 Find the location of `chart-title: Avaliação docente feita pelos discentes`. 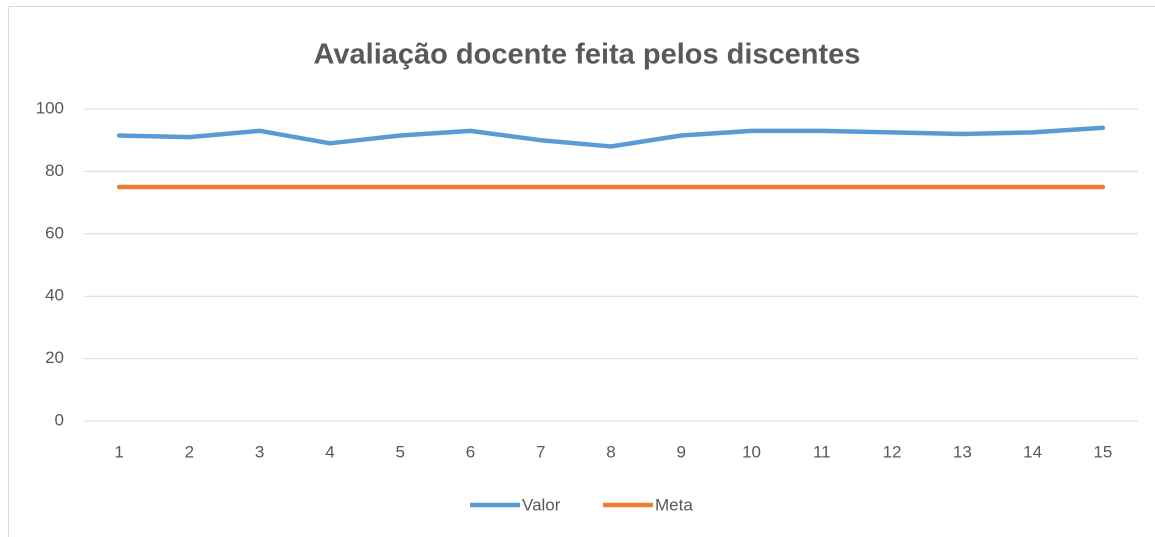

chart-title: Avaliação docente feita pelos discentes is located at coordinates (587, 55).